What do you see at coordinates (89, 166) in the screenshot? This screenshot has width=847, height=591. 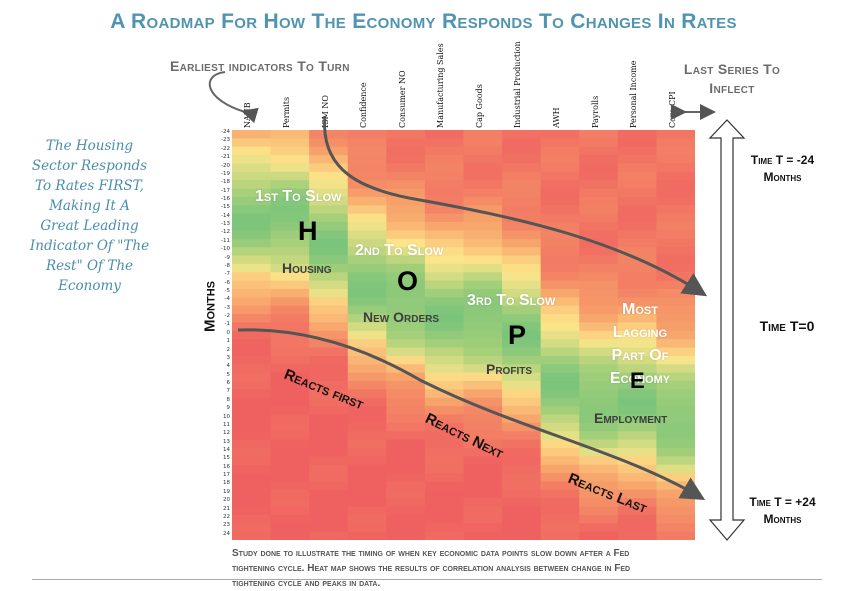 I see `side-note-line: Sector Responds` at bounding box center [89, 166].